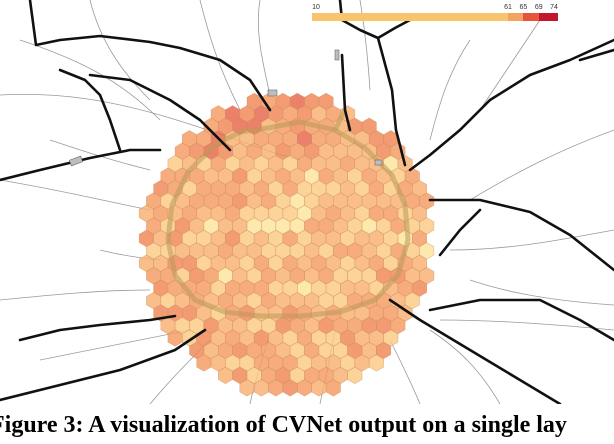 The height and width of the screenshot is (444, 614). I want to click on legend-tick-label: 74, so click(554, 7).